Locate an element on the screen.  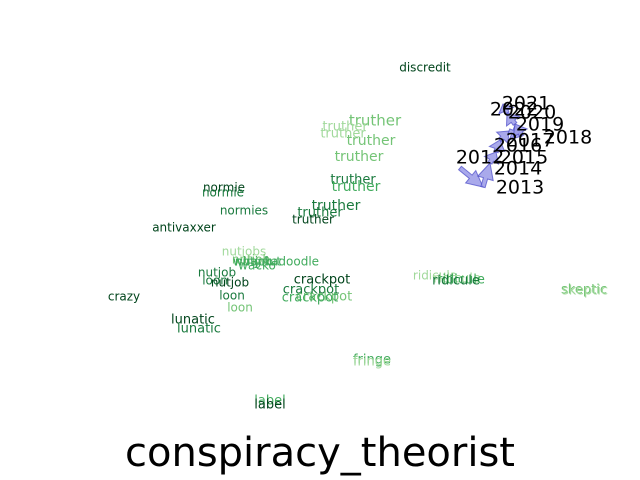
trajectory-arrows-layer is located at coordinates (493, 146).